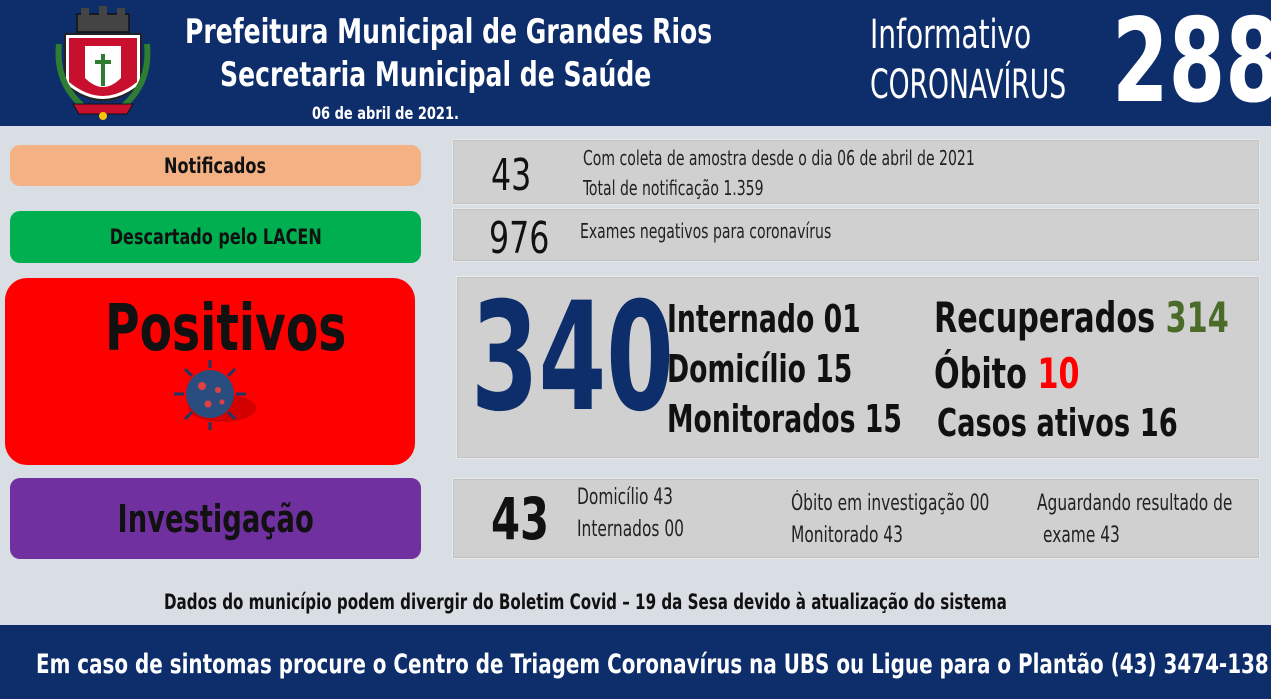  Describe the element at coordinates (572, 358) in the screenshot. I see `positivos-value: 340` at that location.